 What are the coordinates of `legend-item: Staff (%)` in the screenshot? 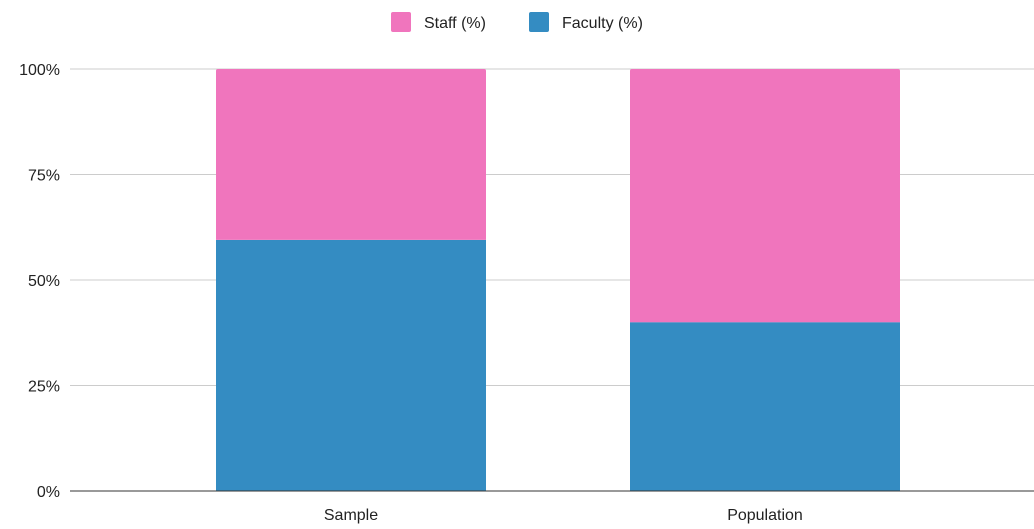 It's located at (438, 22).